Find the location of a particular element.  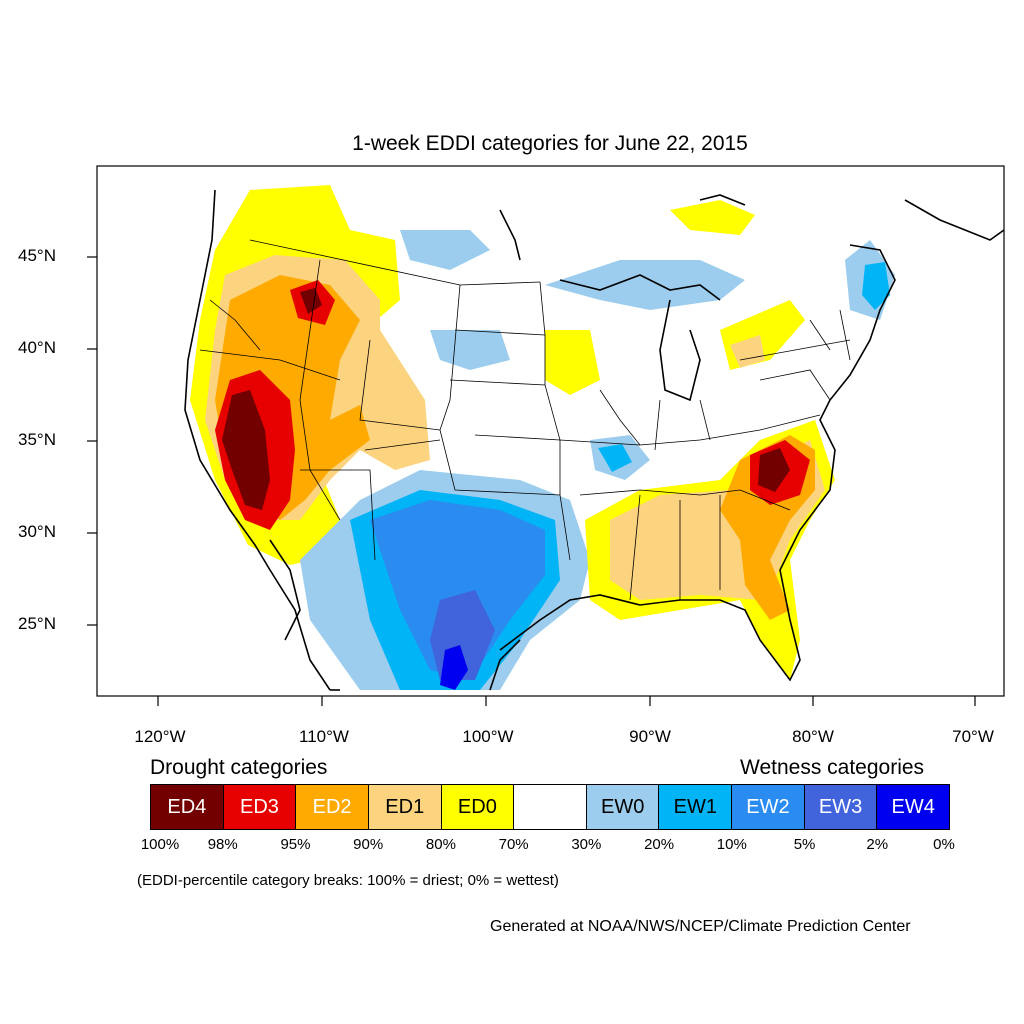

legend-break-label: 70% is located at coordinates (513, 844).